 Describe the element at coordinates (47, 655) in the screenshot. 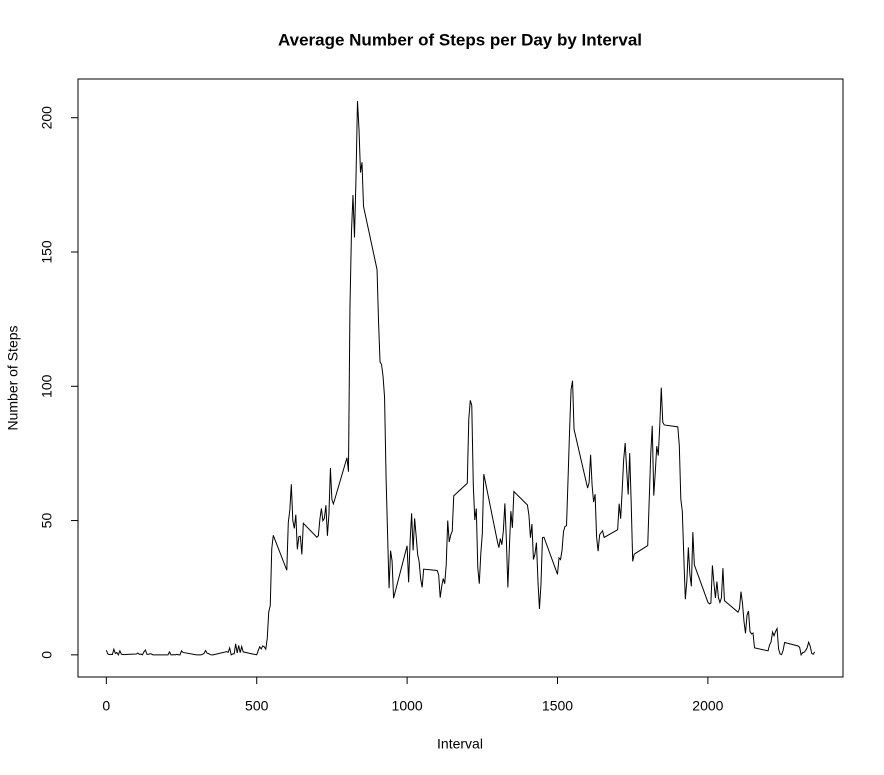

I see `y-tick-label: 0` at that location.